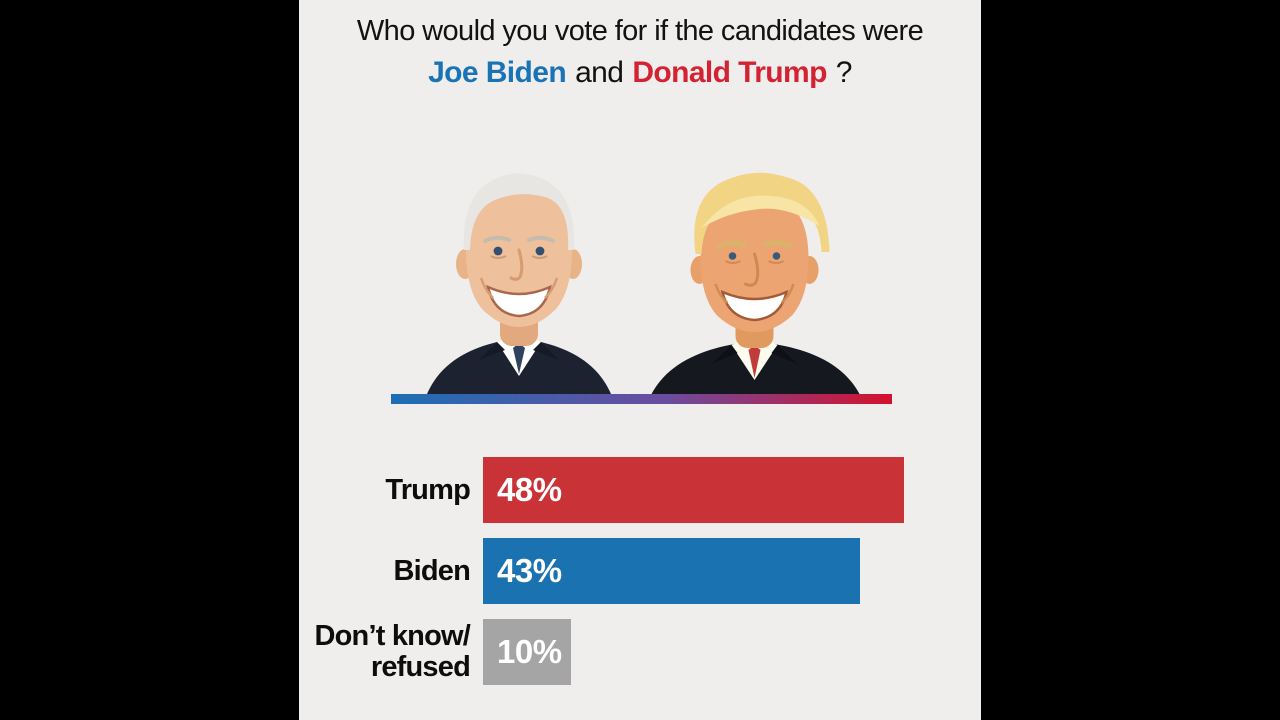 This screenshot has height=720, width=1280. Describe the element at coordinates (420, 667) in the screenshot. I see `bar-label-text-line2: refused` at that location.